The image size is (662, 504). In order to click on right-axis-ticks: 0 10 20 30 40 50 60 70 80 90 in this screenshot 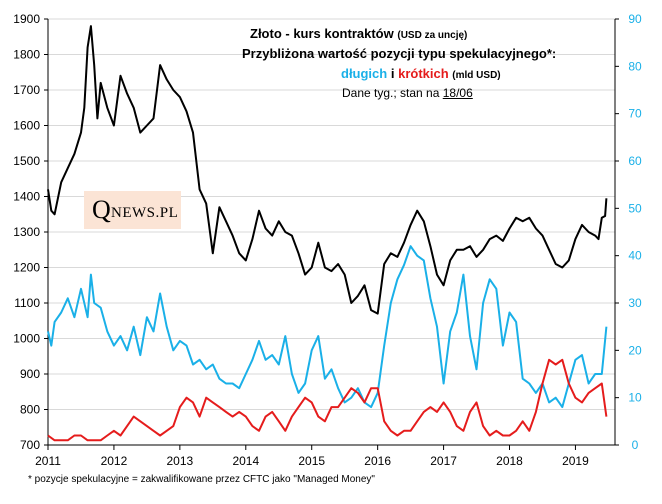, I will do `click(628, 232)`.